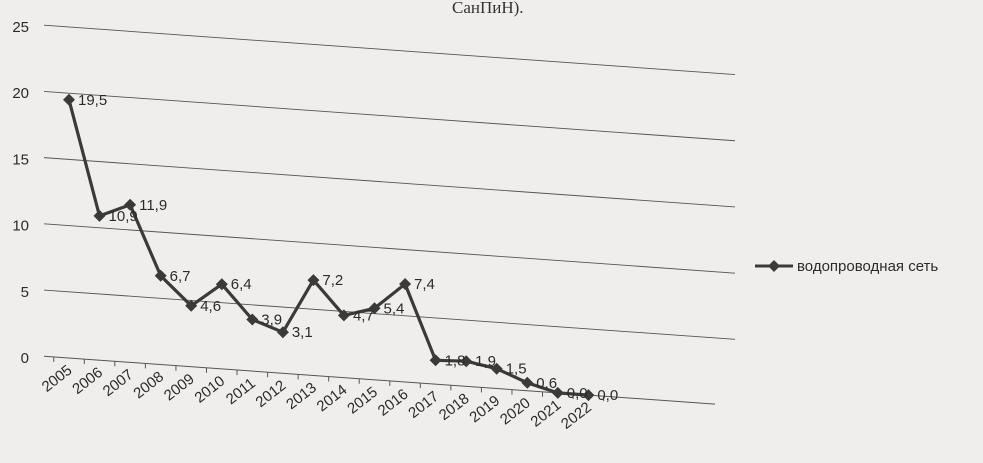  Describe the element at coordinates (423, 405) in the screenshot. I see `x-tick-label: 2017` at that location.